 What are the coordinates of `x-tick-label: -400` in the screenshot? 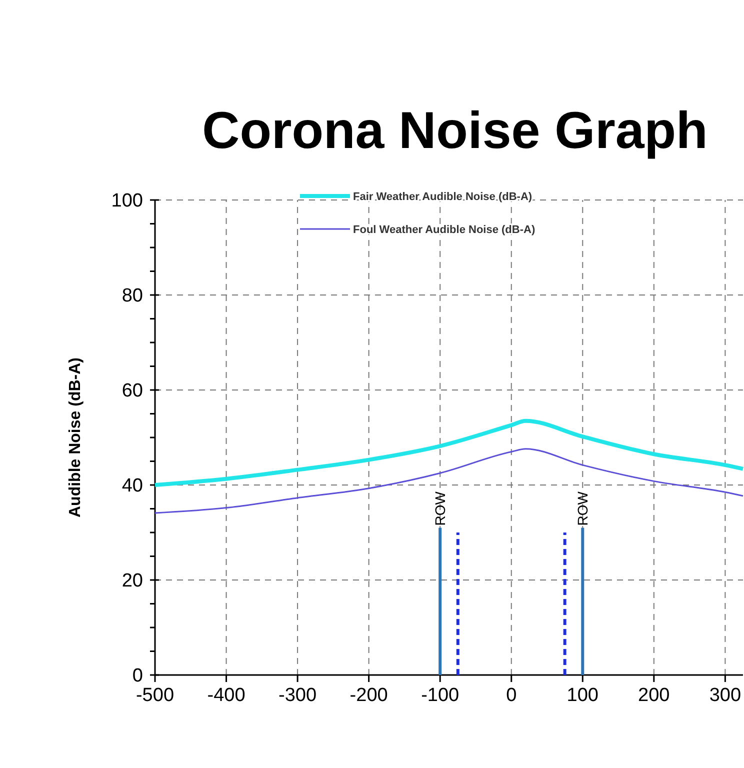 It's located at (226, 695).